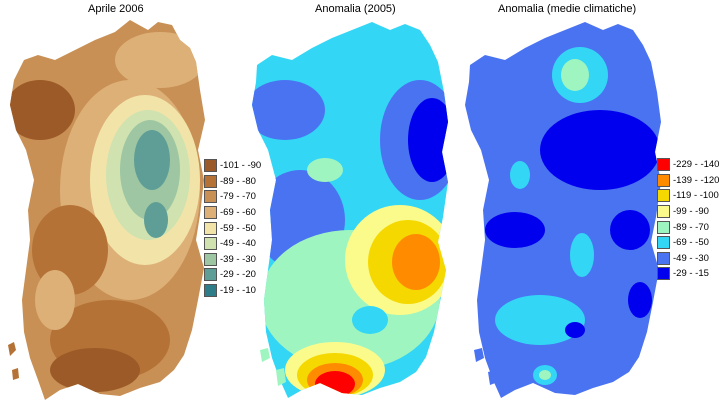  What do you see at coordinates (116, 9) in the screenshot?
I see `panel-title-aprile: Aprile 2006` at bounding box center [116, 9].